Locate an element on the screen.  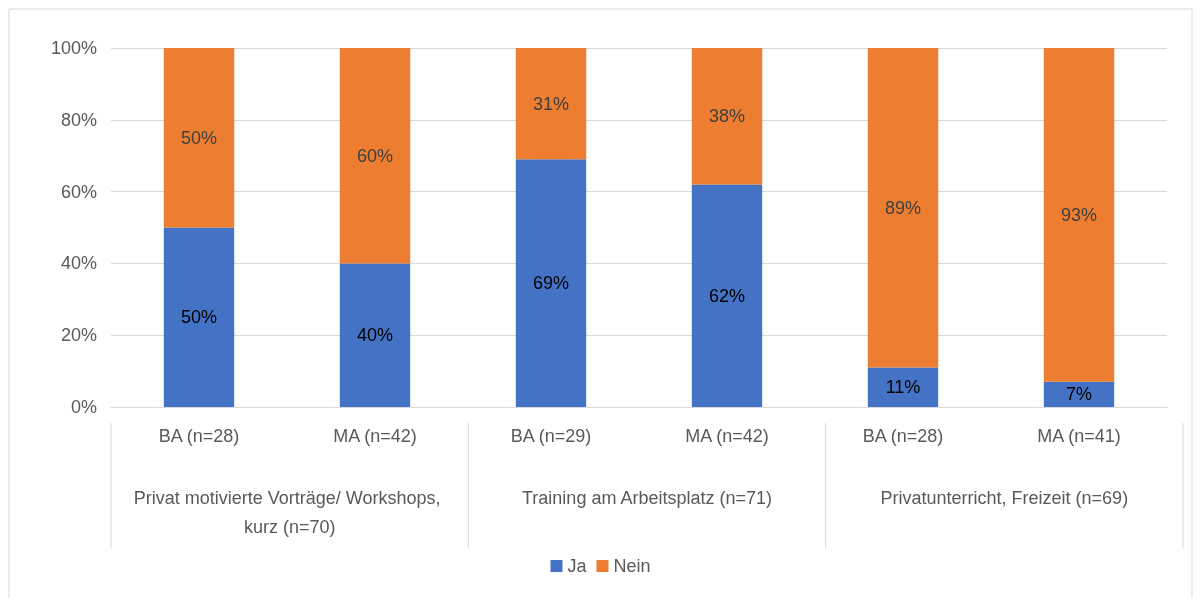
data-label: 60% is located at coordinates (375, 155).